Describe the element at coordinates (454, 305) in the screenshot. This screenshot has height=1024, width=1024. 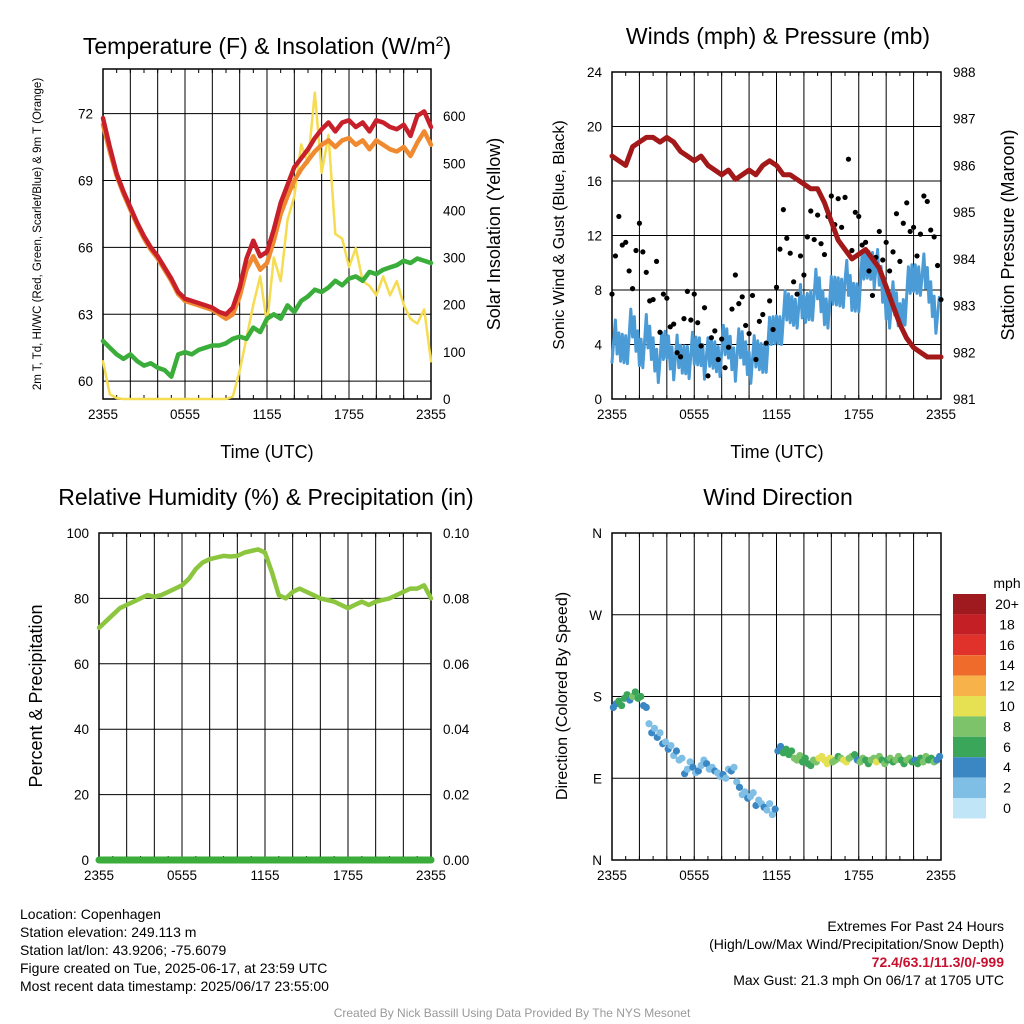
I see `y-right-tick-label: 200` at that location.